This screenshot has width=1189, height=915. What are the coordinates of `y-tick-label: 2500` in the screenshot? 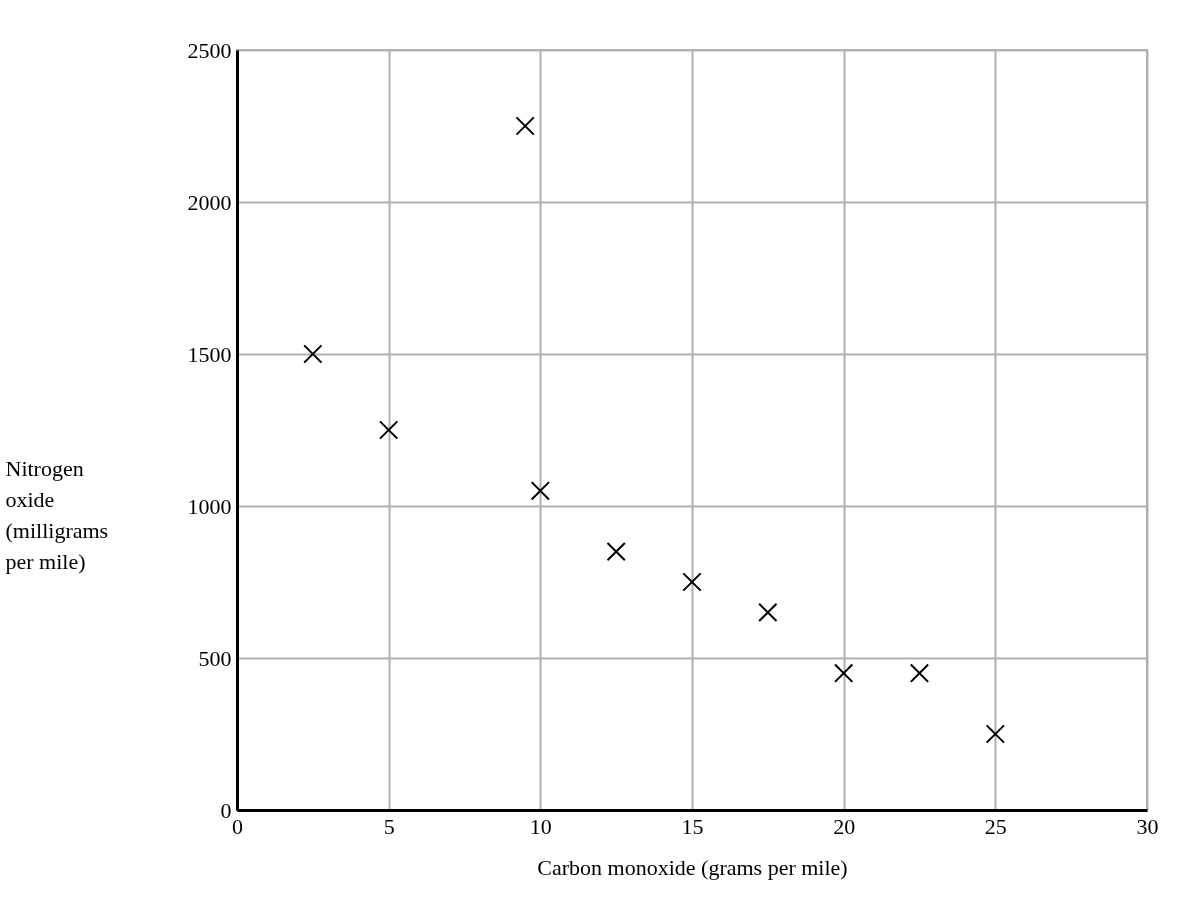 It's located at (209, 50).